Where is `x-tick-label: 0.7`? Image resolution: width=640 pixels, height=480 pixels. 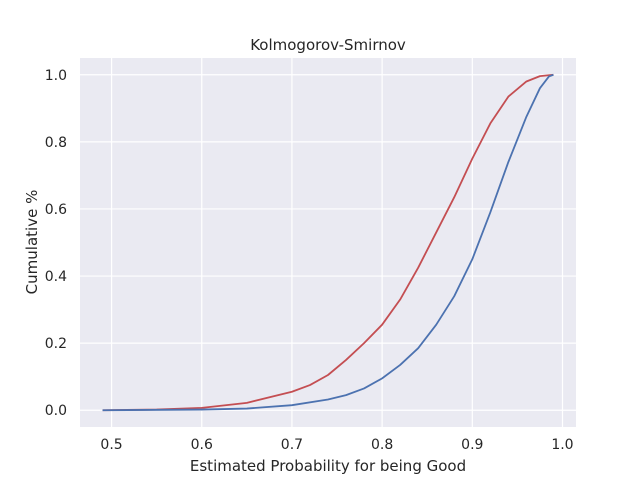
x-tick-label: 0.7 is located at coordinates (292, 445).